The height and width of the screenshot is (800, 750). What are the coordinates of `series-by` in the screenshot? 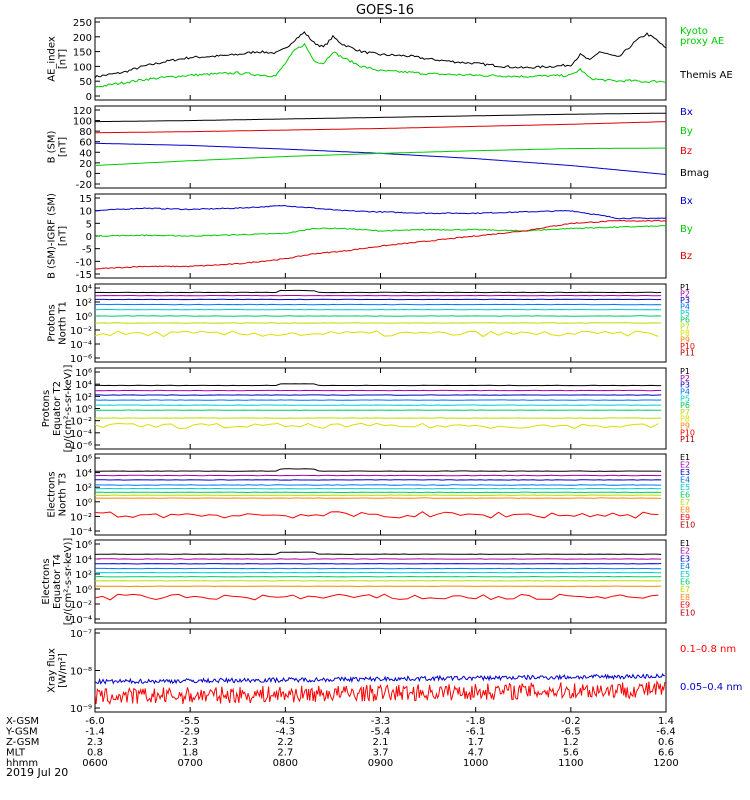 It's located at (380, 230).